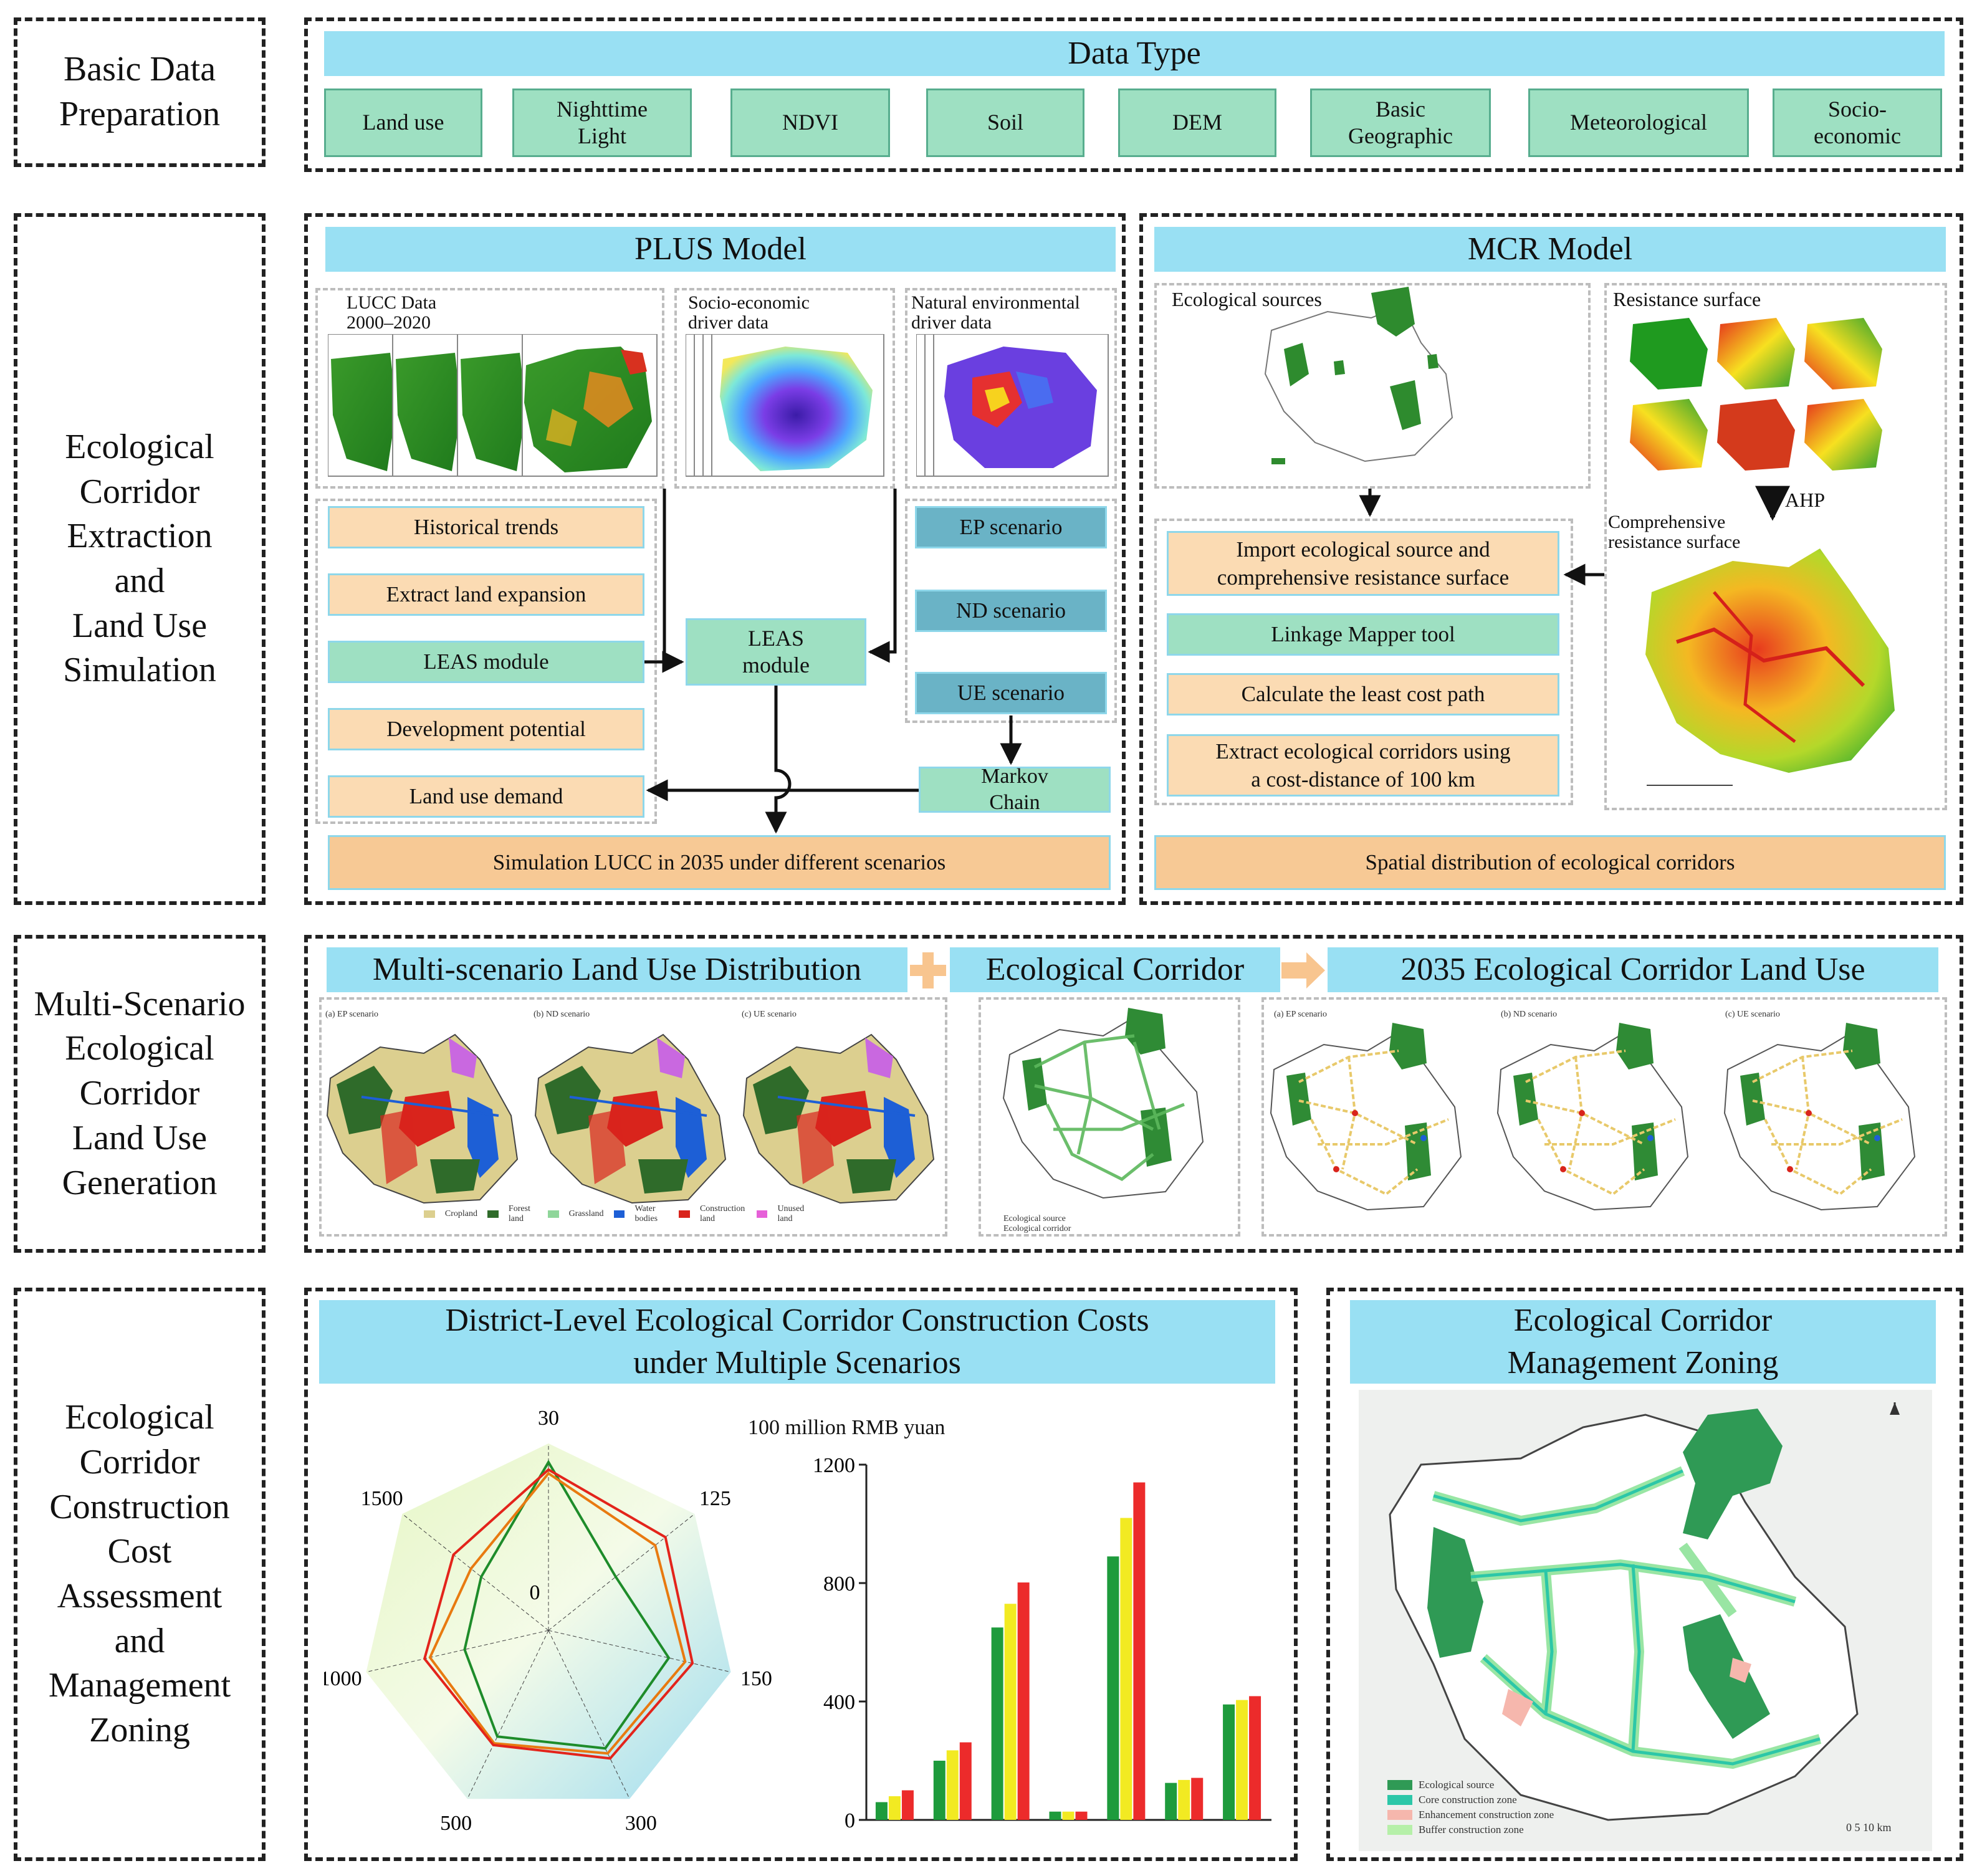 This screenshot has width=1977, height=1876. Describe the element at coordinates (519, 1213) in the screenshot. I see `legend-label: Forest land` at that location.